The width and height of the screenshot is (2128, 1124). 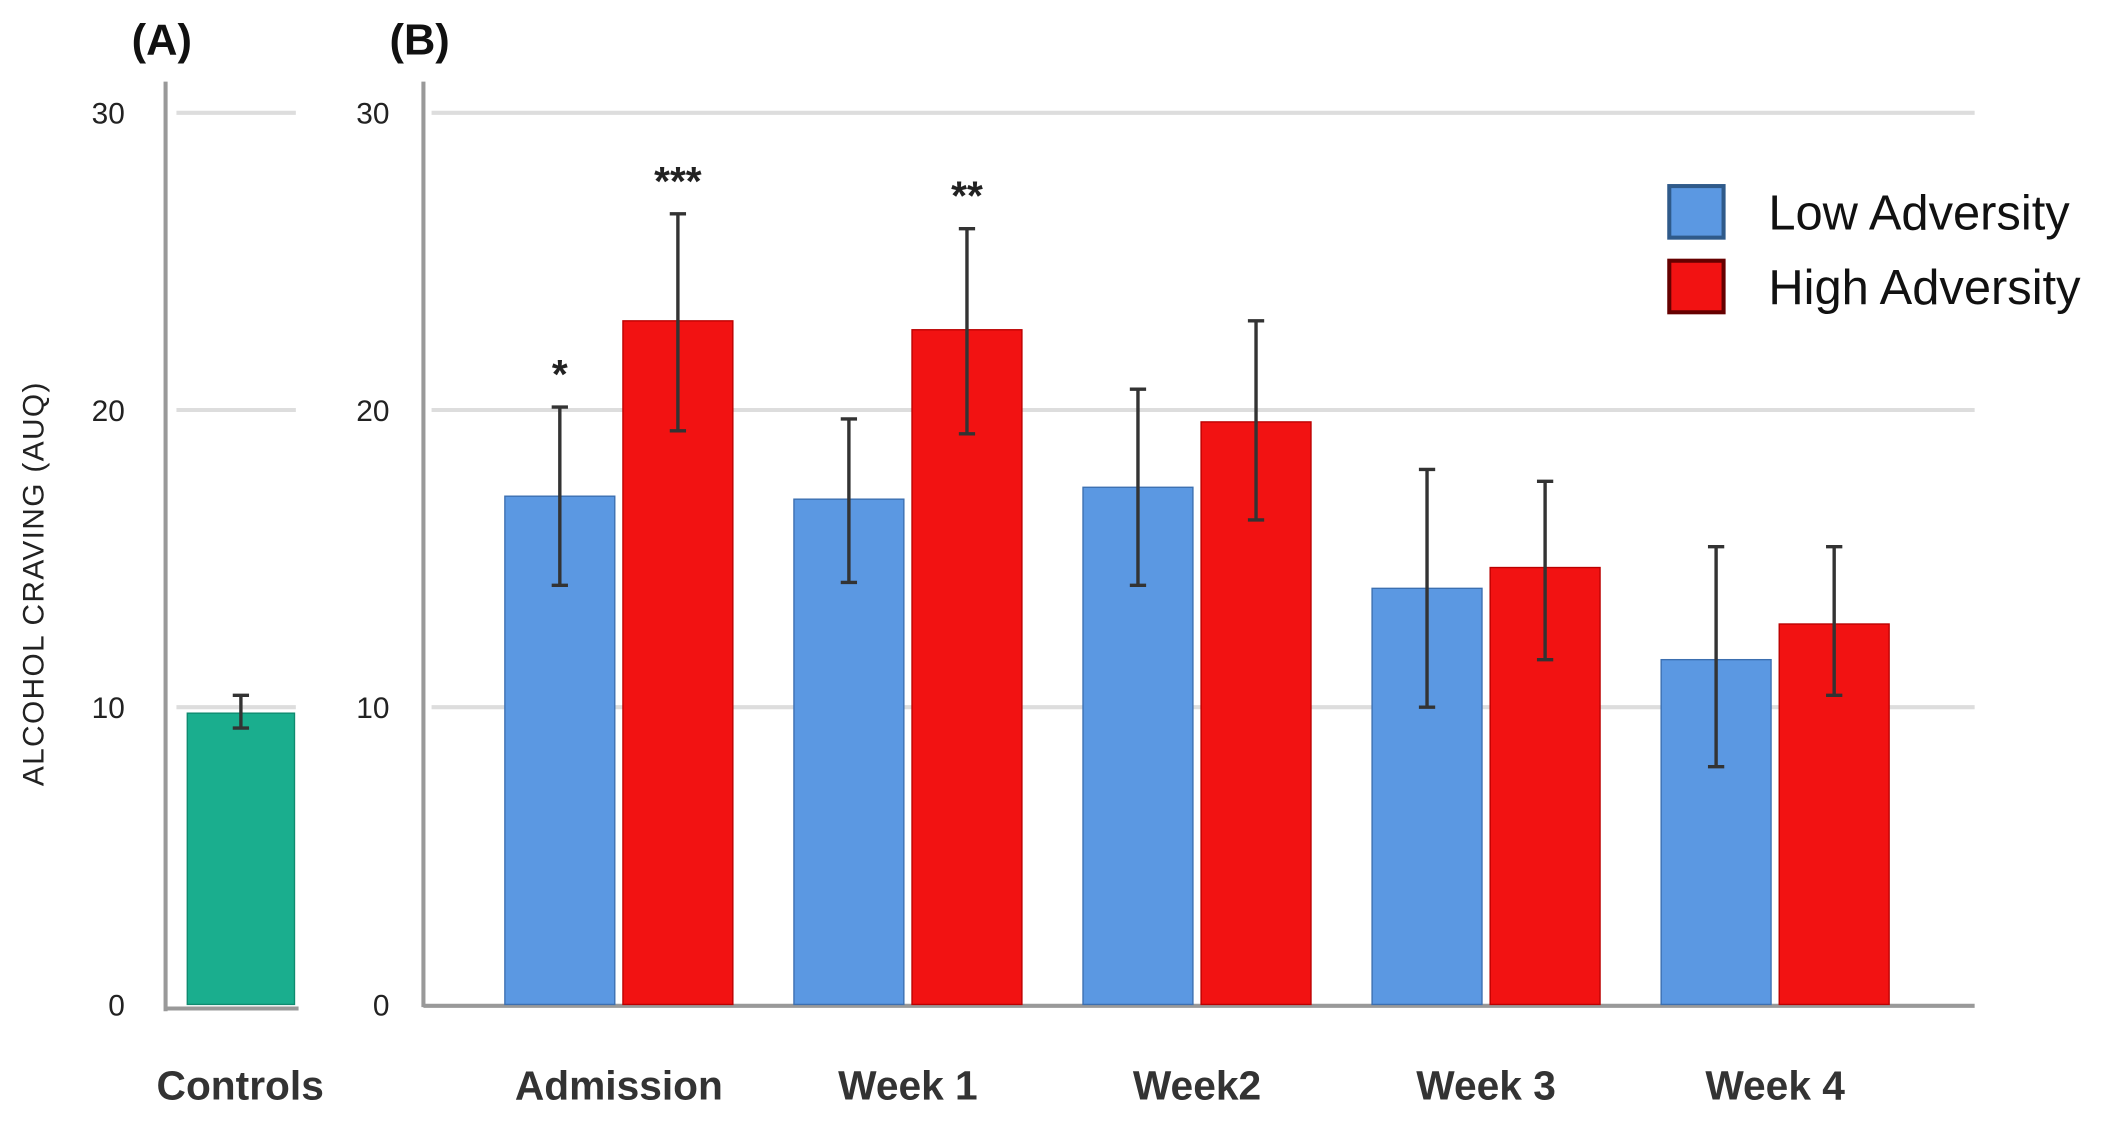 I want to click on panel-label-b: (B), so click(x=420, y=40).